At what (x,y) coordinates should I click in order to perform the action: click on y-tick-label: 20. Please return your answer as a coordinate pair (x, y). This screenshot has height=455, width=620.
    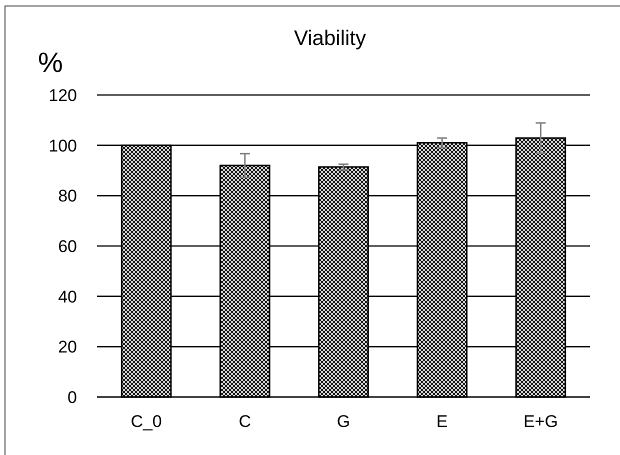
    Looking at the image, I should click on (67, 347).